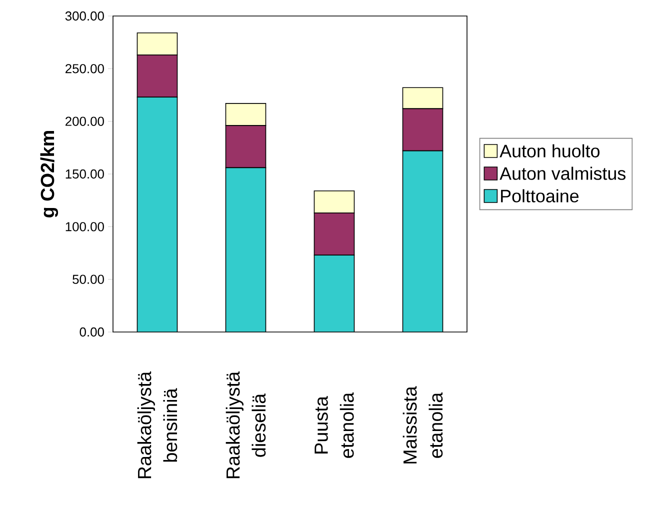 This screenshot has height=511, width=671. I want to click on y-tick-label: 50.00, so click(88, 279).